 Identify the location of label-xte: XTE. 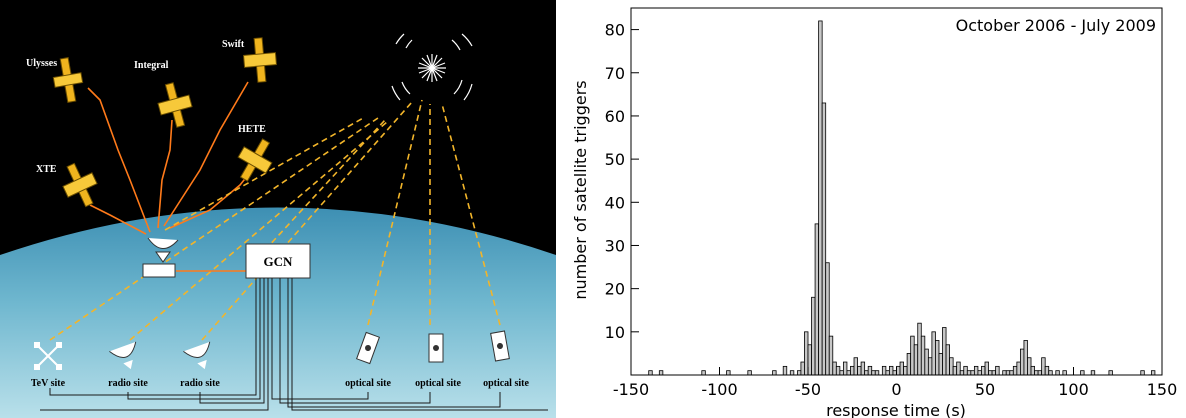
(46, 169).